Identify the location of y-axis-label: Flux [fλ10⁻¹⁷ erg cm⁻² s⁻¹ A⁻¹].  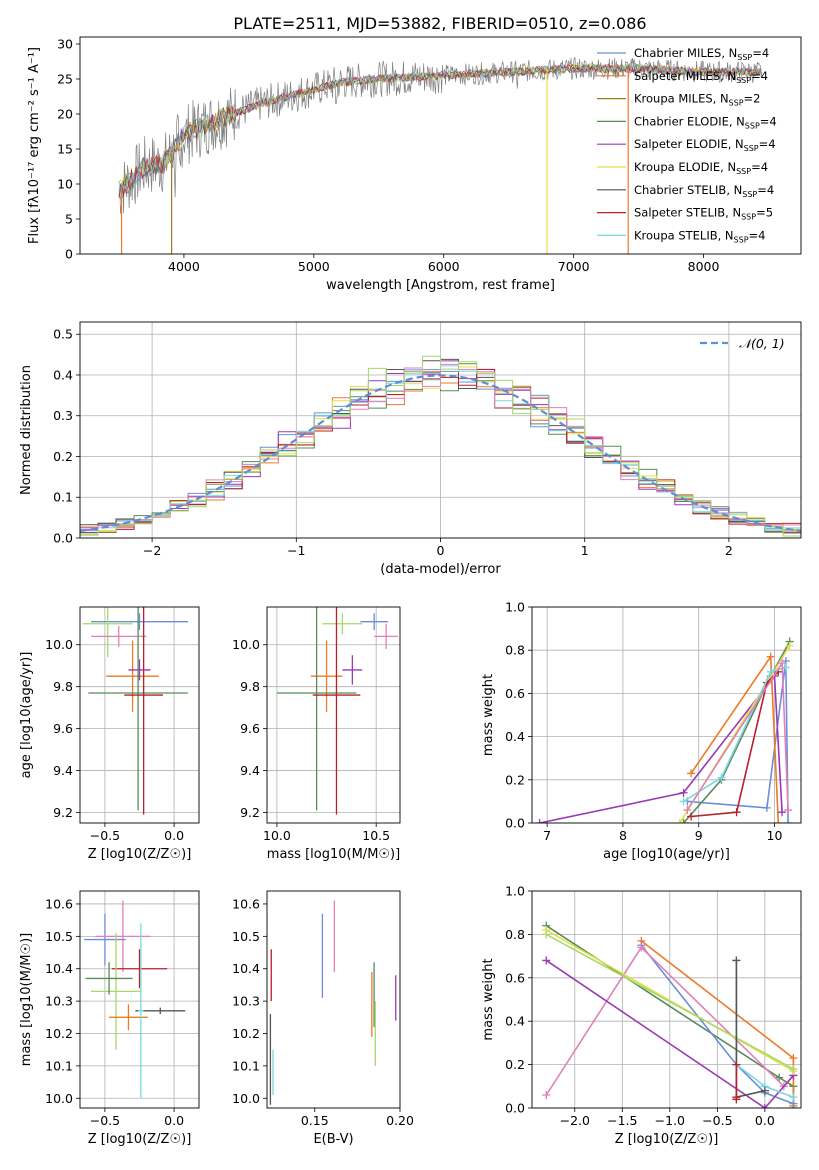
(34, 145).